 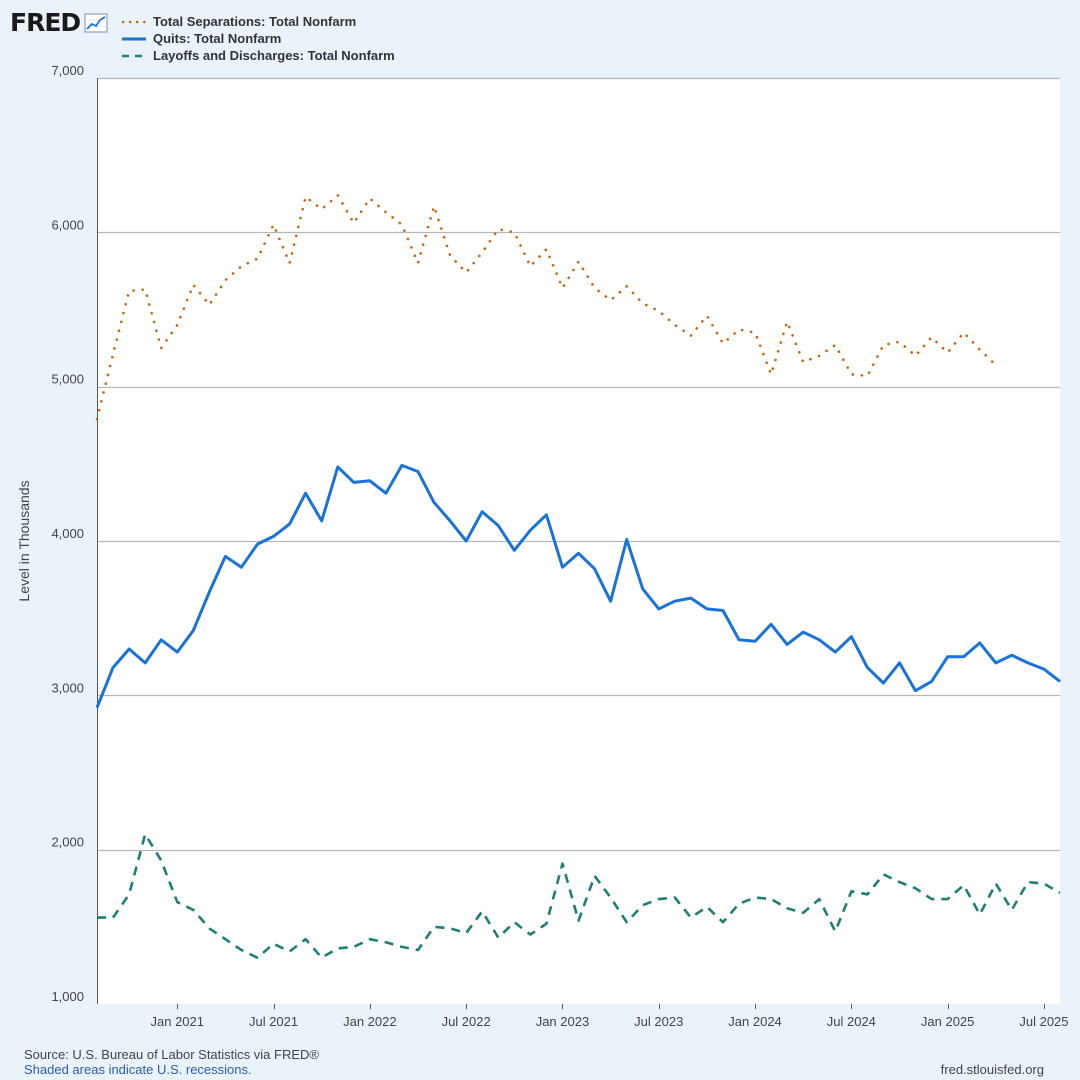 What do you see at coordinates (67, 224) in the screenshot?
I see `y-tick-label: 6,000` at bounding box center [67, 224].